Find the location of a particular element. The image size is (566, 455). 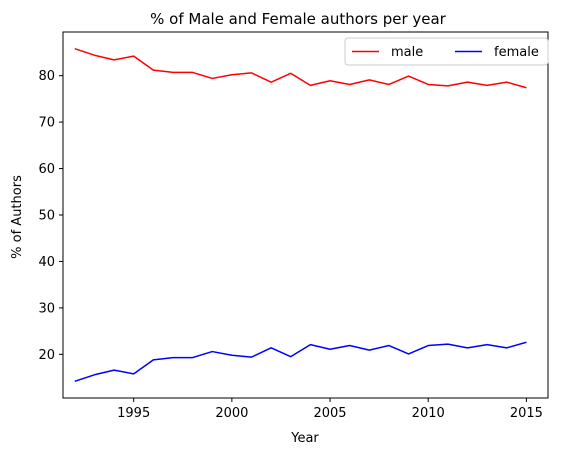

y-tick-label: 70 is located at coordinates (46, 123).